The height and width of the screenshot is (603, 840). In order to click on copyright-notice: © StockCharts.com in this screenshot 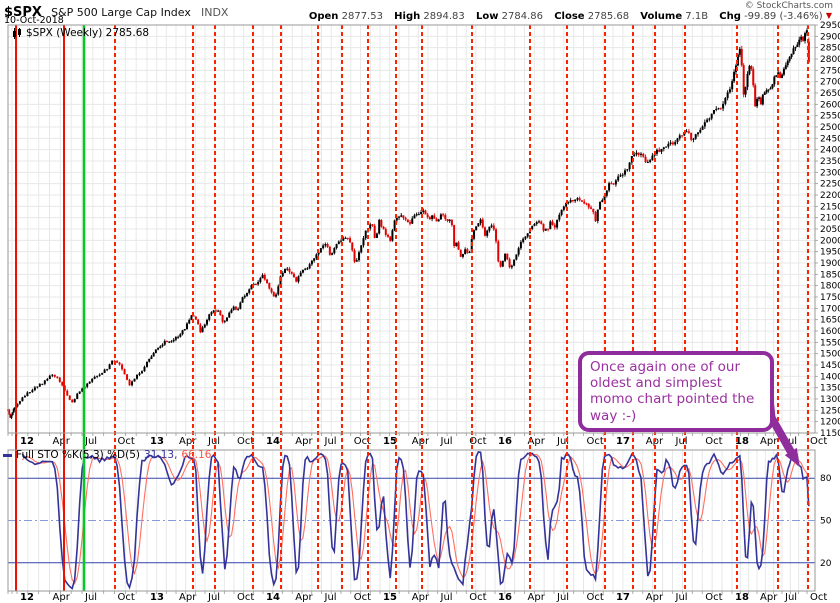, I will do `click(788, 6)`.